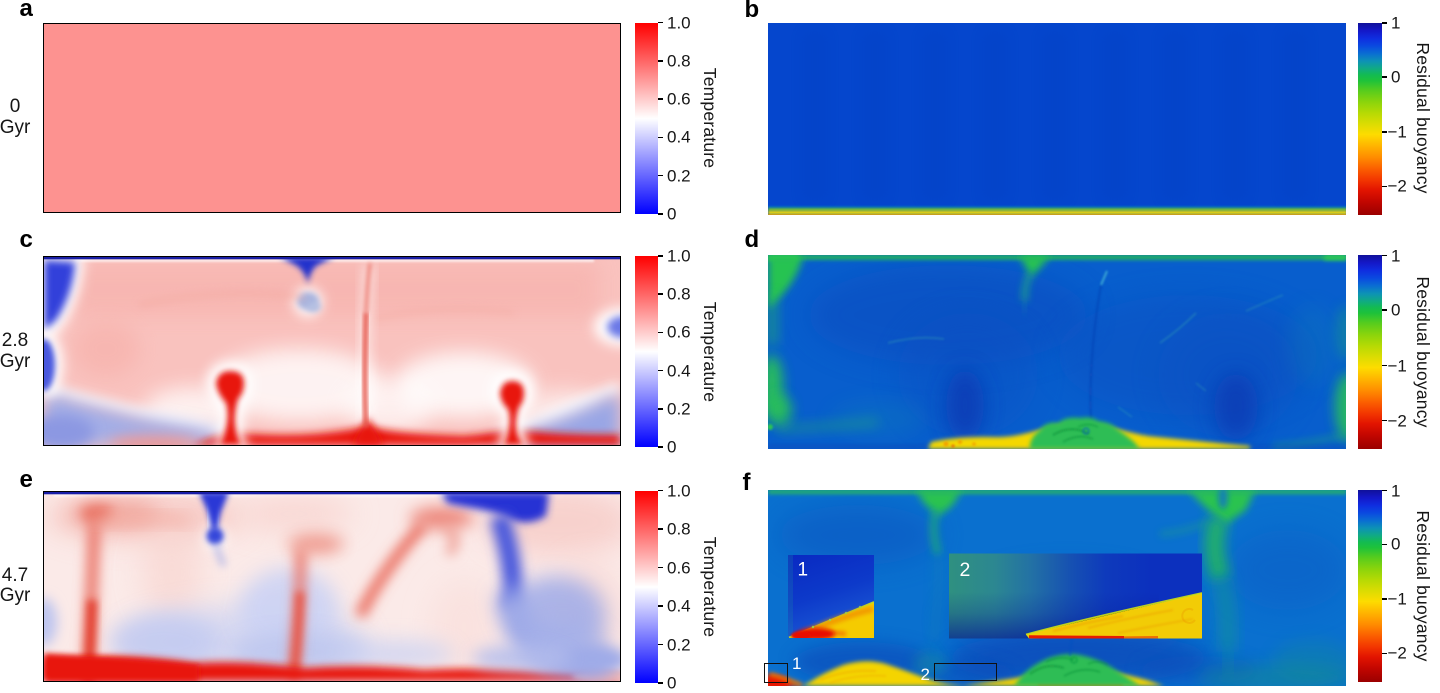 The width and height of the screenshot is (1440, 693). Describe the element at coordinates (802, 570) in the screenshot. I see `svg-text: 1` at that location.